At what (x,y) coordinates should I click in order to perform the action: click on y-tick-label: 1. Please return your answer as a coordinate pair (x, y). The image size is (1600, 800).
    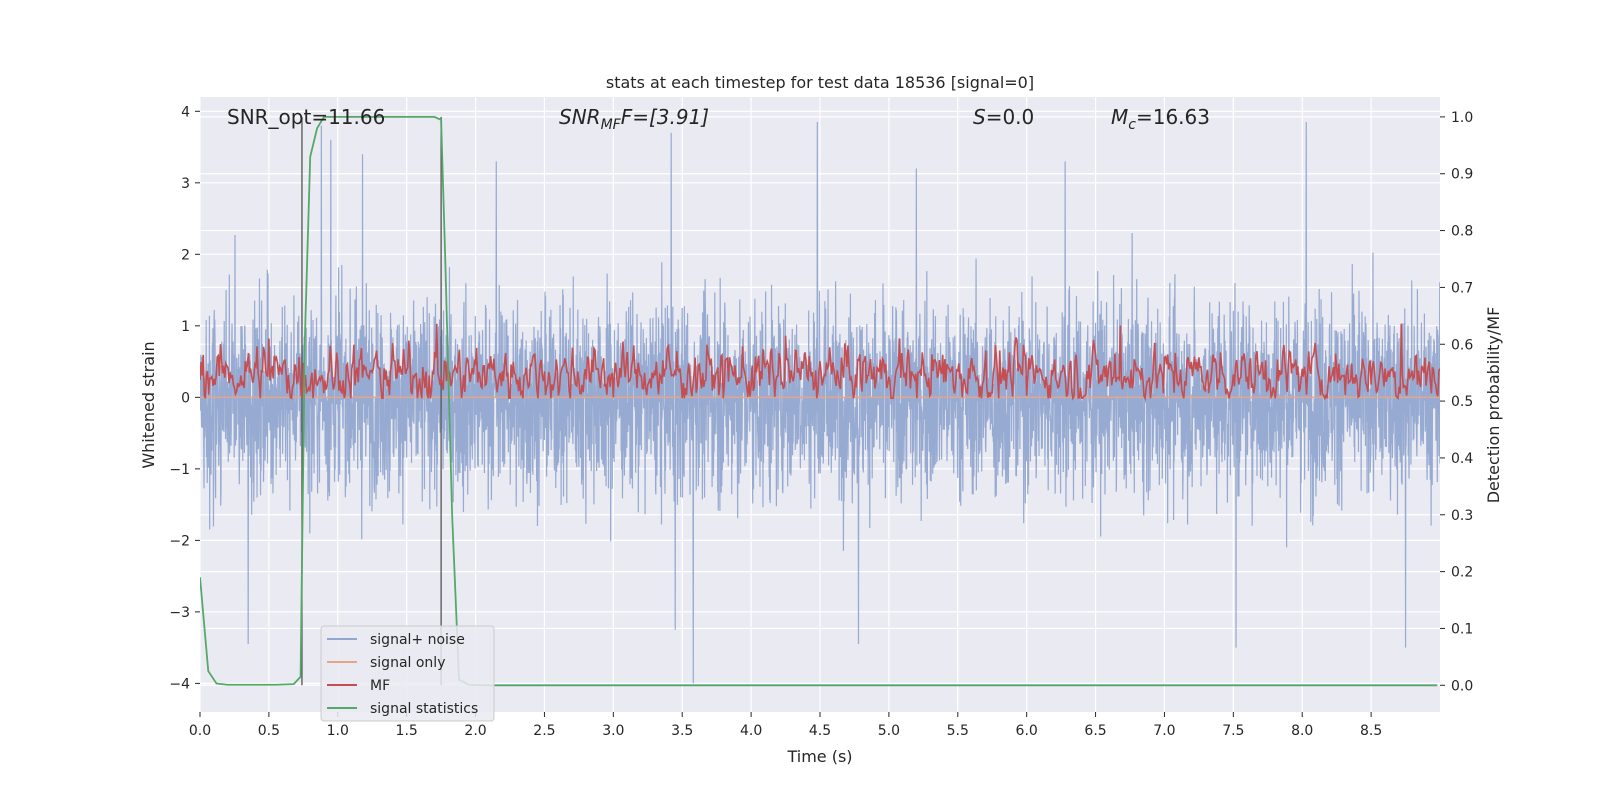
    Looking at the image, I should click on (185, 327).